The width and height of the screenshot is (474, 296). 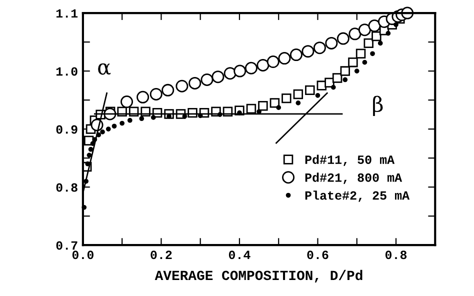 I want to click on x-tick-label: 0.8, so click(x=396, y=255).